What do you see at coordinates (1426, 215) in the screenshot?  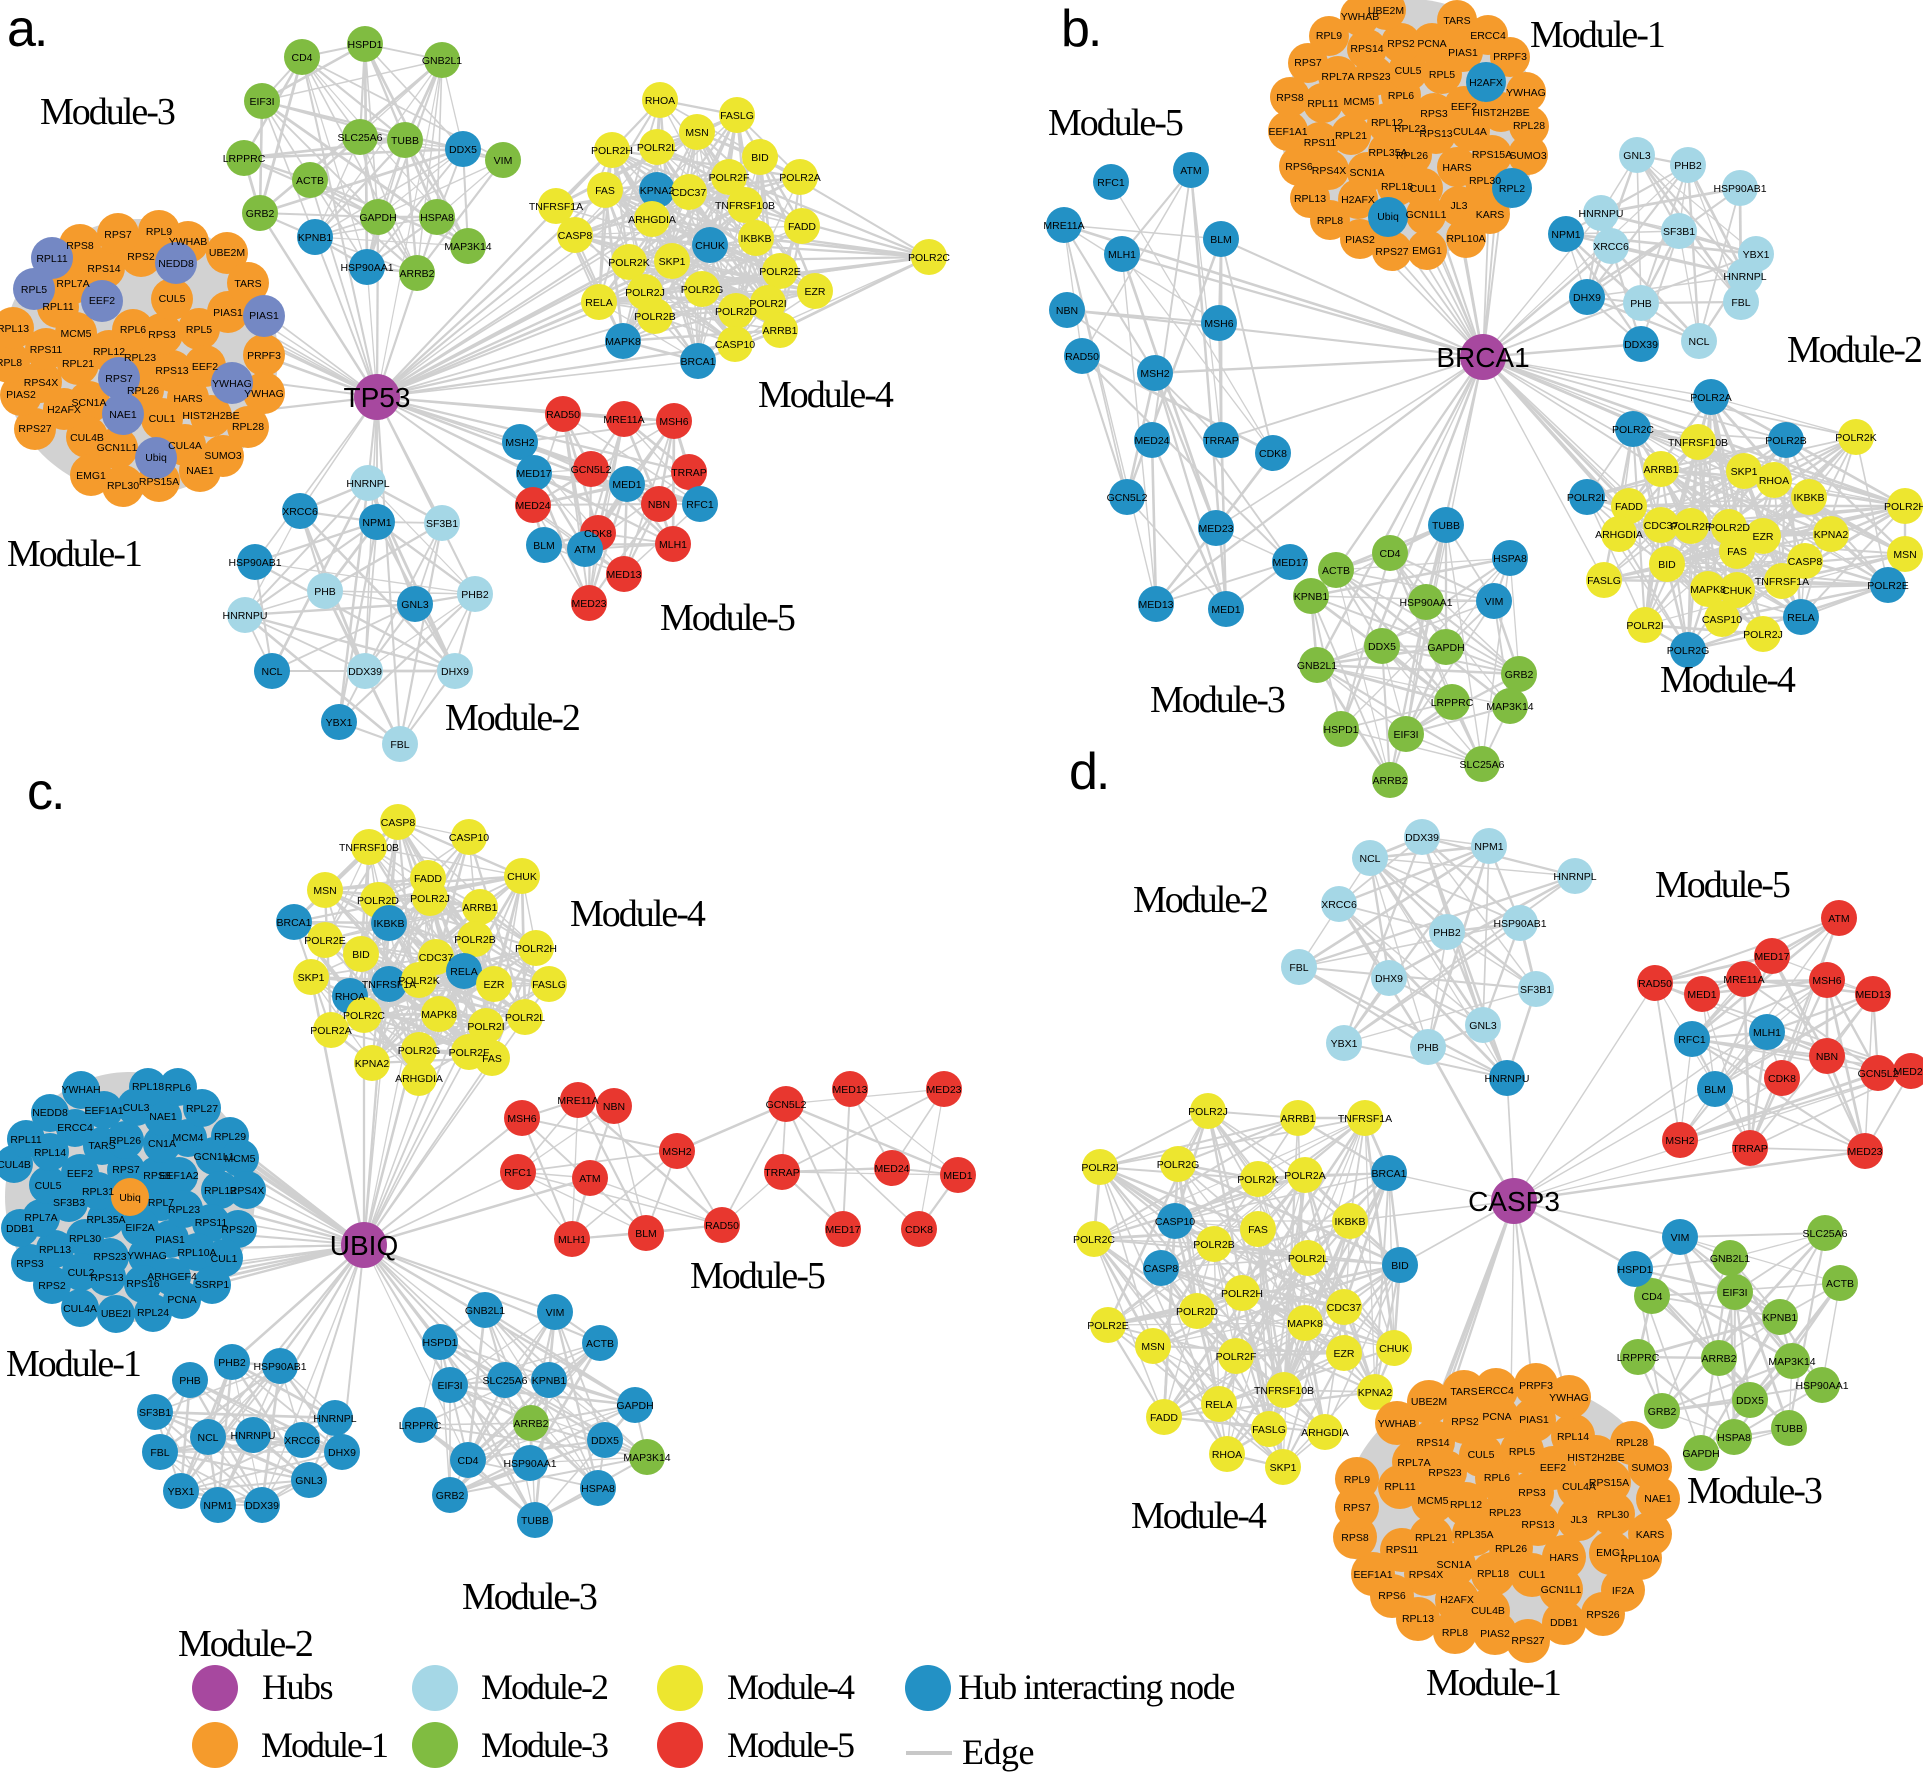 I see `svg-text: GCN1L1` at bounding box center [1426, 215].